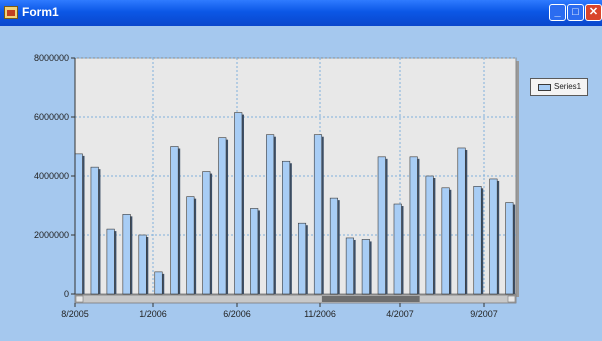 Image resolution: width=602 pixels, height=341 pixels. Describe the element at coordinates (75, 314) in the screenshot. I see `x-tick-label: 8/2005` at that location.